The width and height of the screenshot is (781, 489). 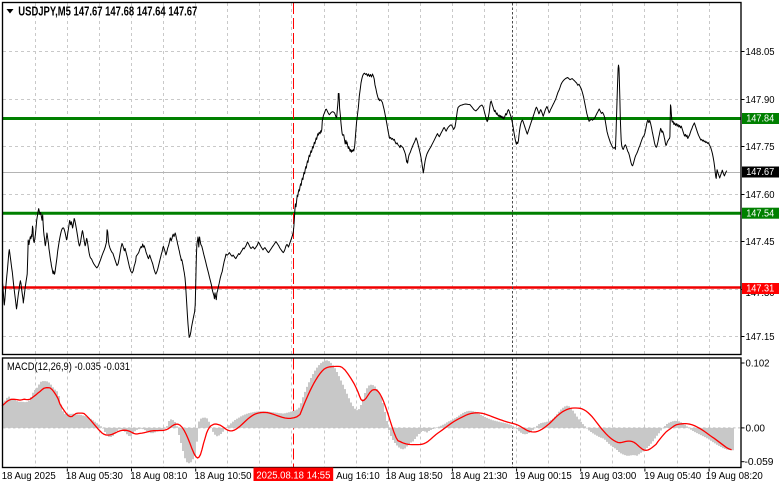 What do you see at coordinates (760, 242) in the screenshot?
I see `svg-text: 147.45` at bounding box center [760, 242].